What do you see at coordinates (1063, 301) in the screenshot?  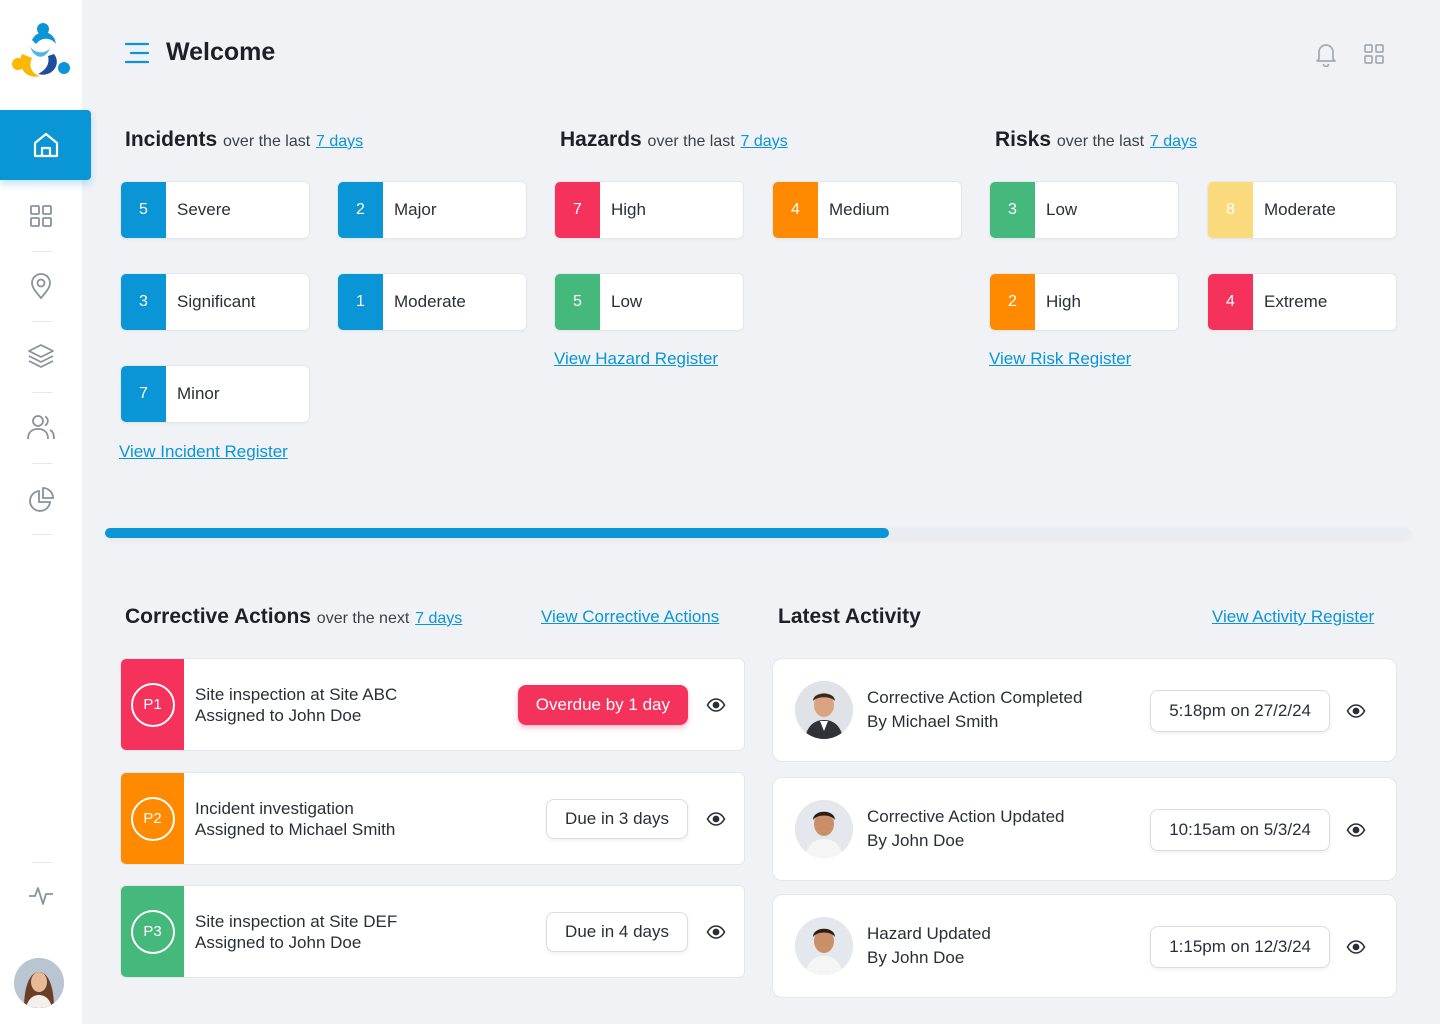 I see `stat-label: High` at bounding box center [1063, 301].